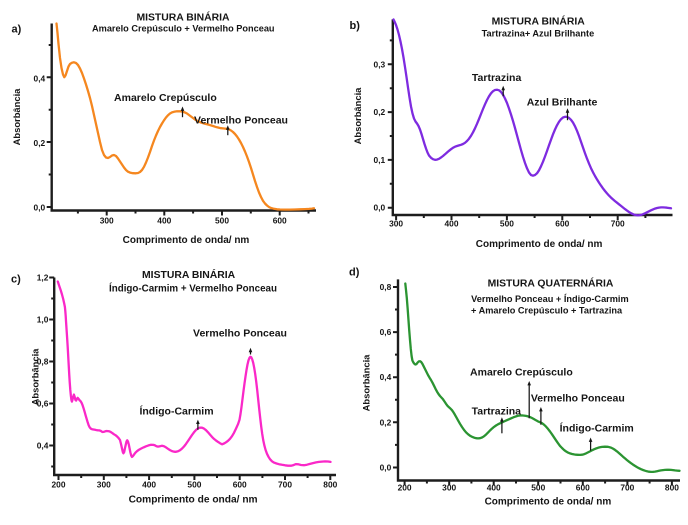  What do you see at coordinates (43, 278) in the screenshot?
I see `svg-text: 1,2` at bounding box center [43, 278].